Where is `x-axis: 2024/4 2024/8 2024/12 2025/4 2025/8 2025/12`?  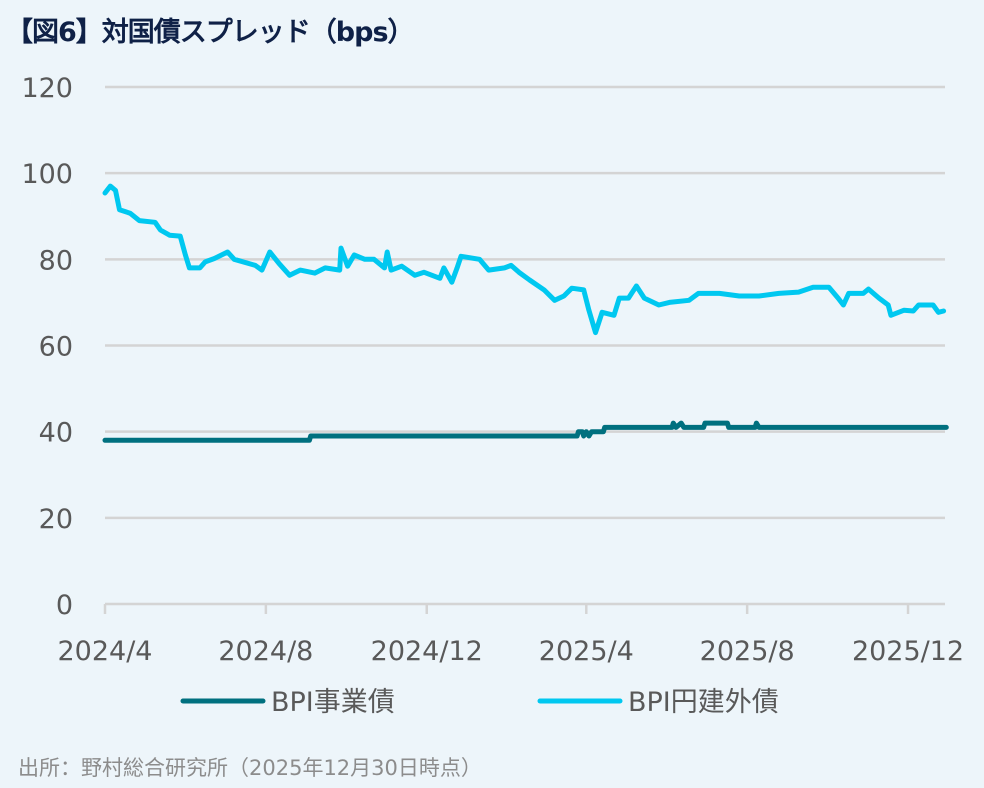 x-axis: 2024/4 2024/8 2024/12 2025/4 2025/8 2025/12 is located at coordinates (511, 634).